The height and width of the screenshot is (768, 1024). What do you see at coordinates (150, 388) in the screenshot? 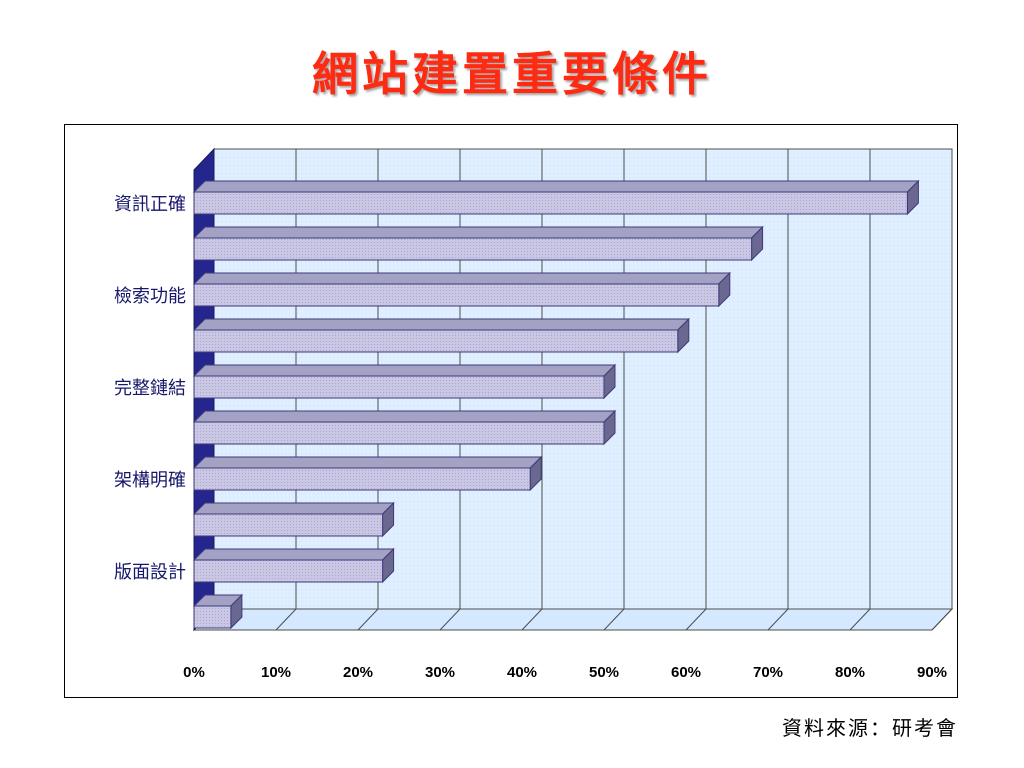
I see `category-label: 完整鏈結` at bounding box center [150, 388].